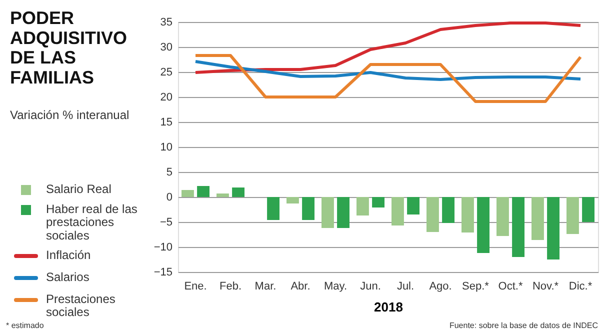 This screenshot has width=610, height=329. Describe the element at coordinates (68, 277) in the screenshot. I see `legend-label: Salarios` at that location.